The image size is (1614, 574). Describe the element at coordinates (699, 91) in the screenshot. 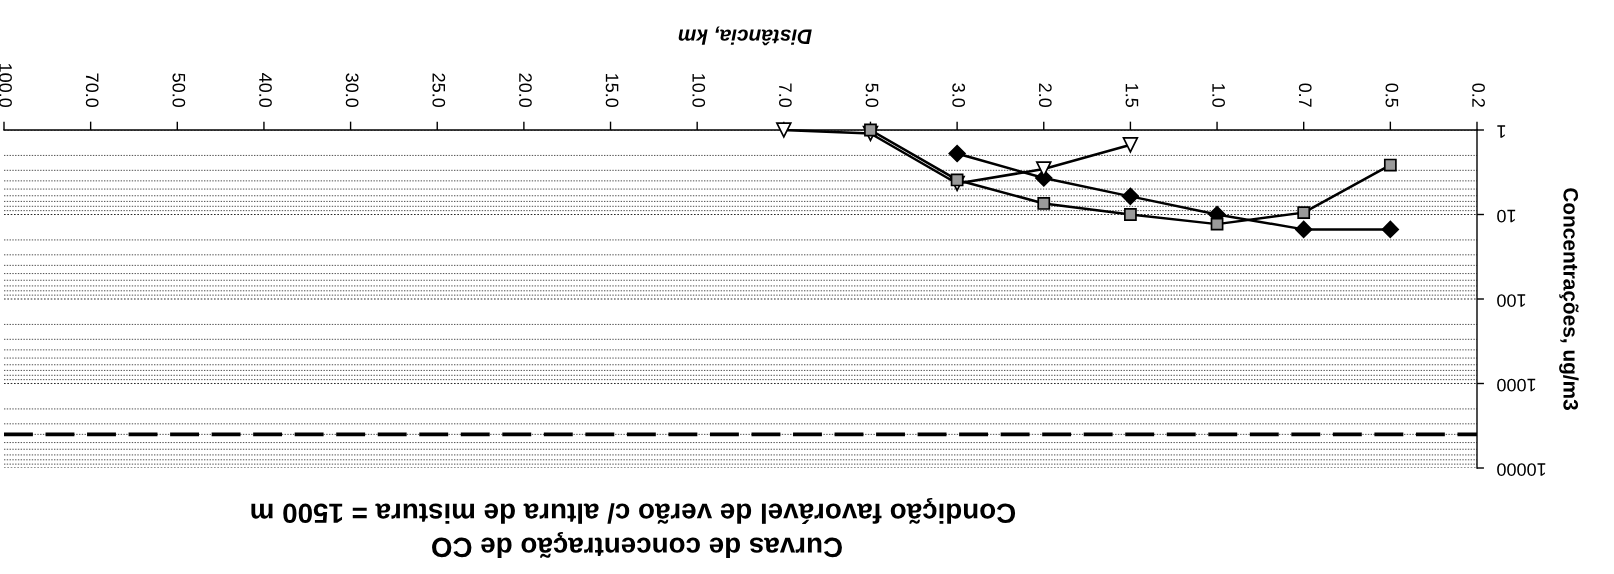

I see `x-tick-label: 10.0` at that location.